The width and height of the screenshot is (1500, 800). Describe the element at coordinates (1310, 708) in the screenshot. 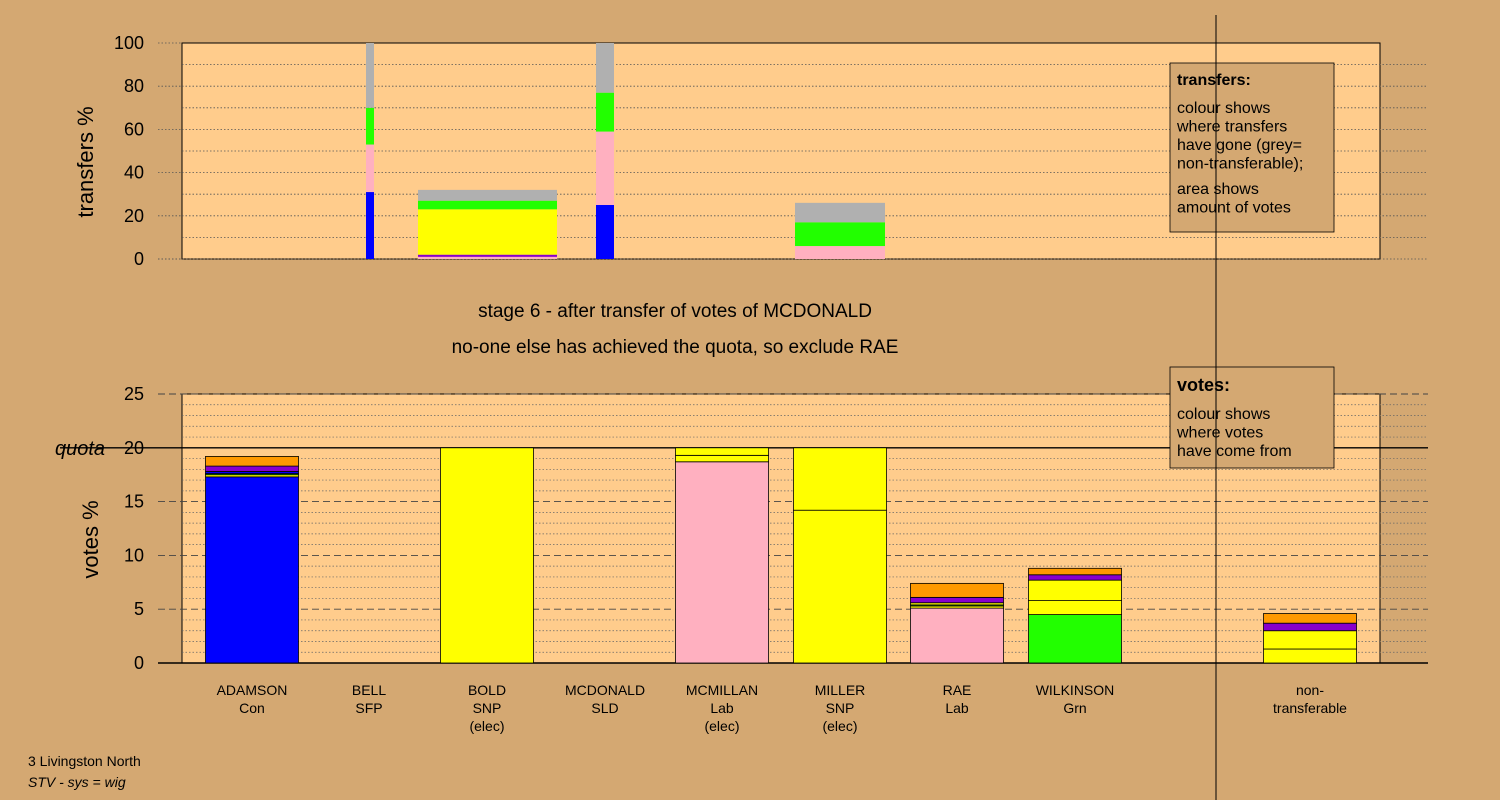

I see `candidate-label-line: transferable` at that location.